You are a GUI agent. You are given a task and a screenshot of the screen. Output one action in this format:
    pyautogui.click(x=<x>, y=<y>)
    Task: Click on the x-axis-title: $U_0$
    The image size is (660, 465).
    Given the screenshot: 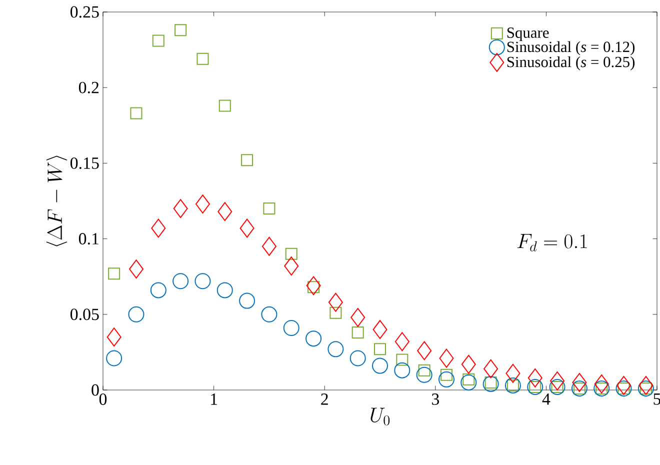 What is the action you would take?
    pyautogui.click(x=380, y=417)
    